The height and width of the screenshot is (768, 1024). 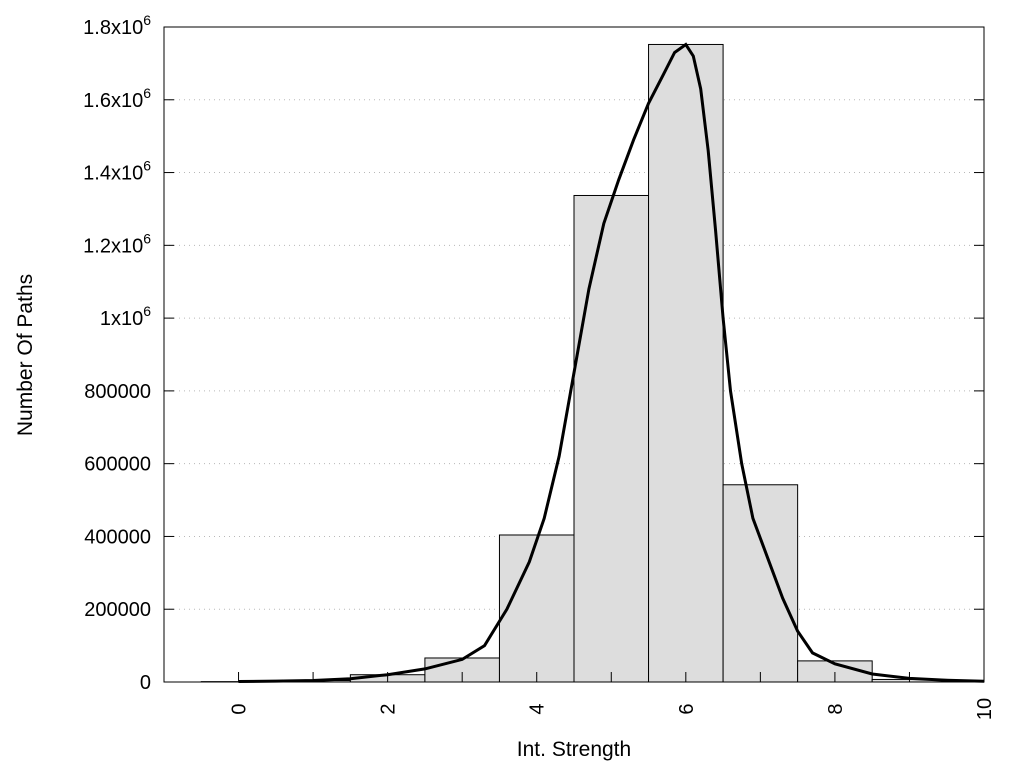 I want to click on y-tick-label: 400000, so click(x=117, y=537).